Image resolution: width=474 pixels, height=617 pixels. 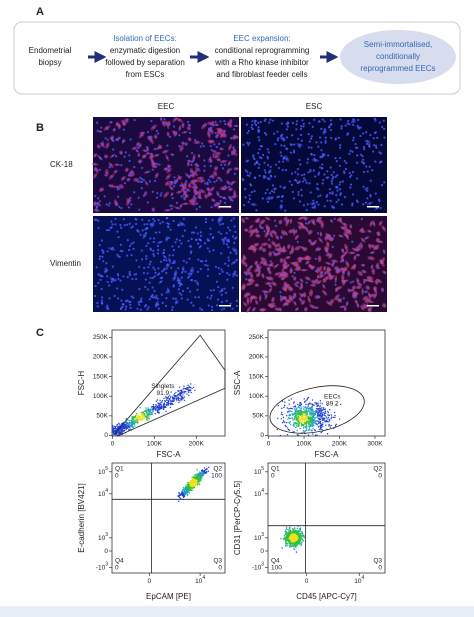 What do you see at coordinates (106, 469) in the screenshot?
I see `tick-exp: 5` at bounding box center [106, 469].